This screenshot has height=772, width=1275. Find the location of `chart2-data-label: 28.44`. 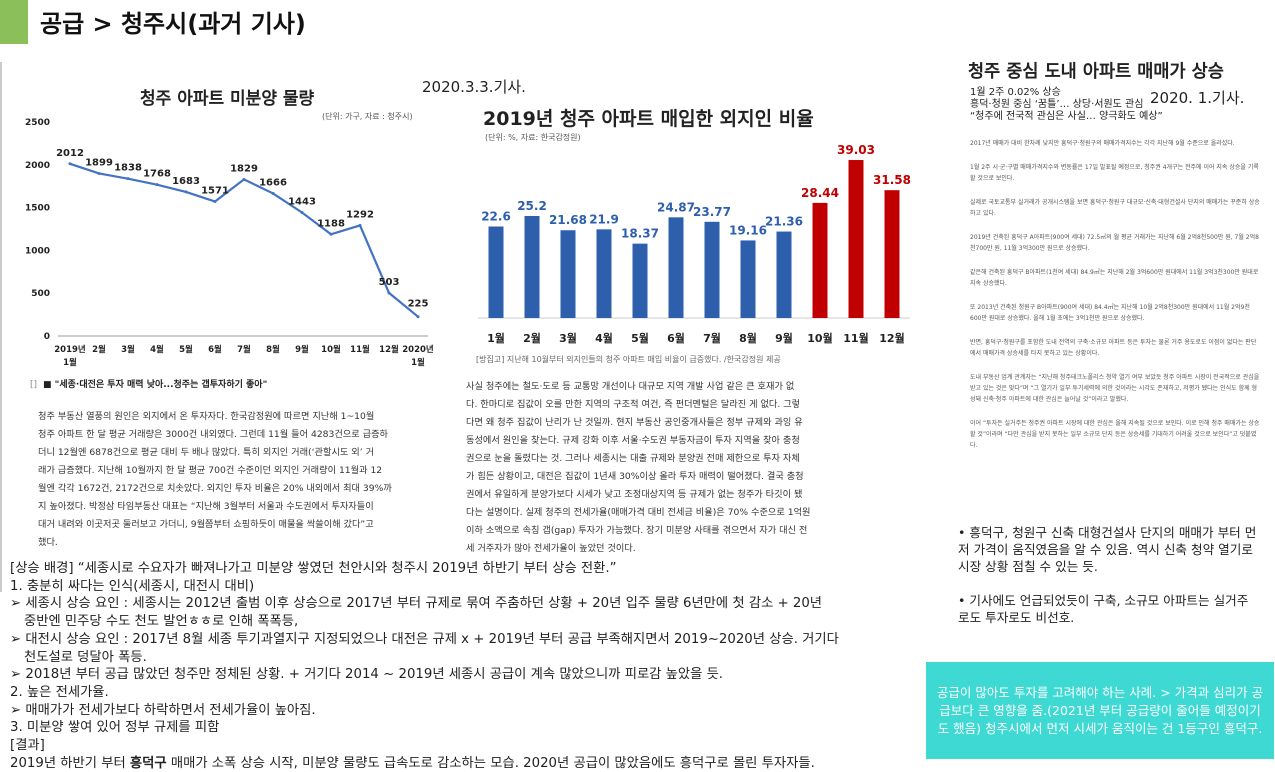

chart2-data-label: 28.44 is located at coordinates (820, 193).